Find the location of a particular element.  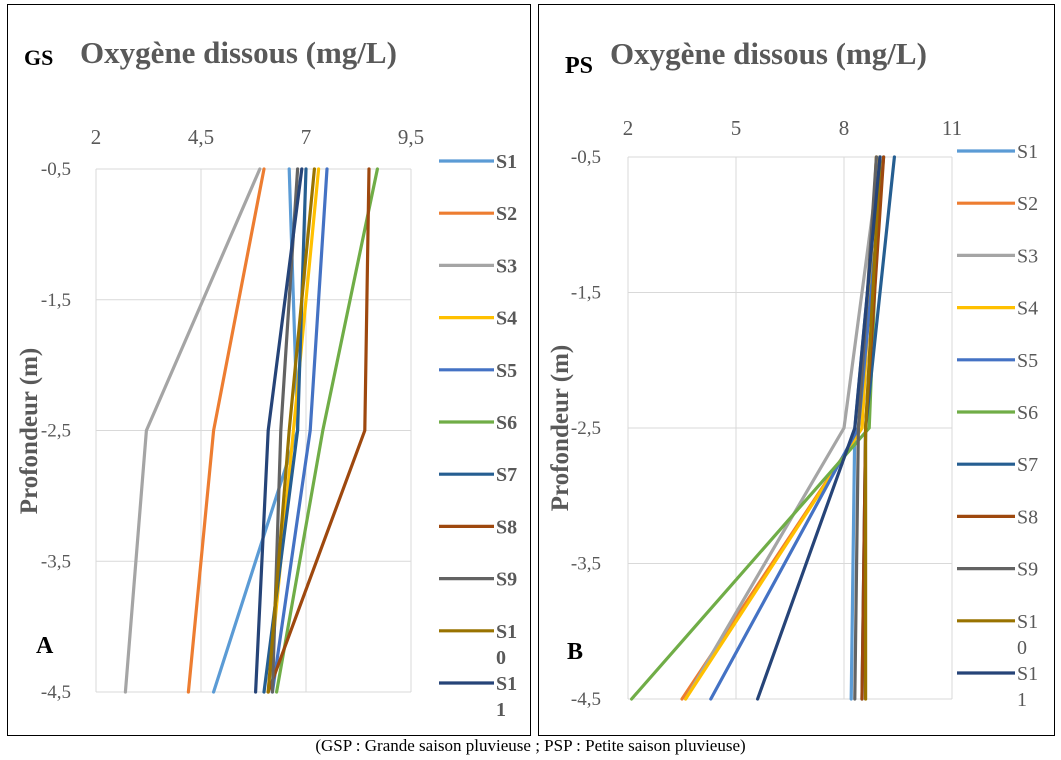

series-line-s6 is located at coordinates (327, 430).